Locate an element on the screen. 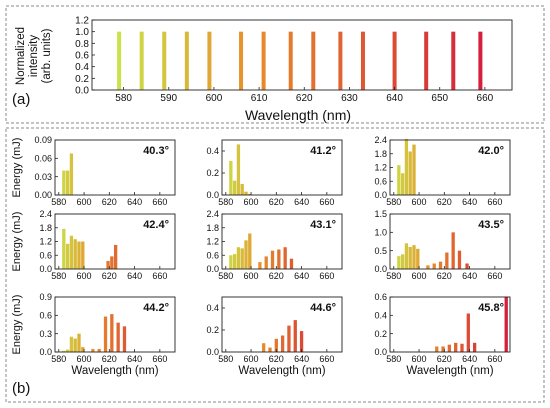  energy-5-ytick-label: 2.4 is located at coordinates (212, 214).